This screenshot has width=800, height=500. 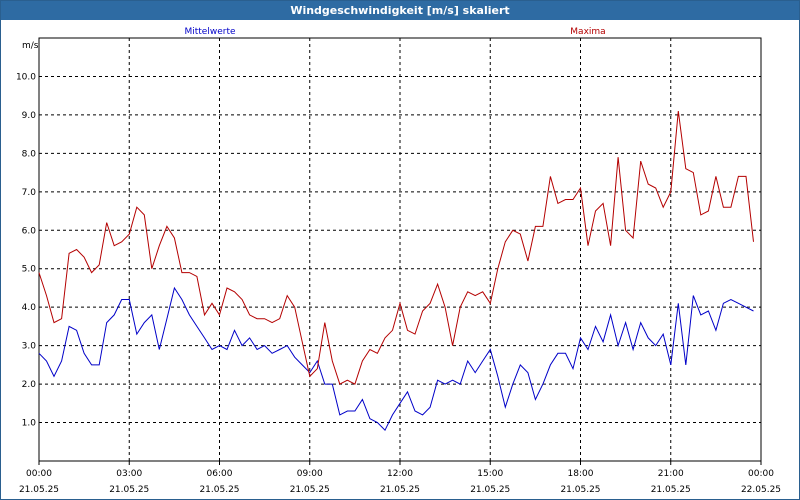 I want to click on legend-mittelwerte: Mittelwerte, so click(x=209, y=32).